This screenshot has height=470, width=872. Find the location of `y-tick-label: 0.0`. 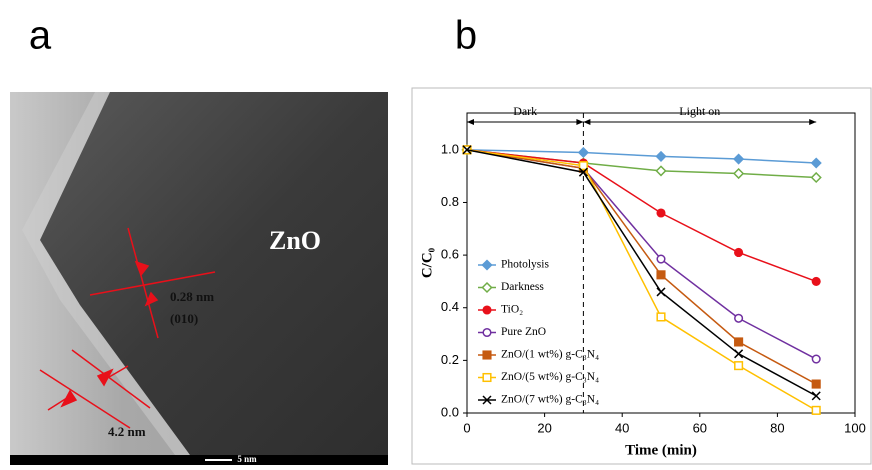

y-tick-label: 0.0 is located at coordinates (450, 411).